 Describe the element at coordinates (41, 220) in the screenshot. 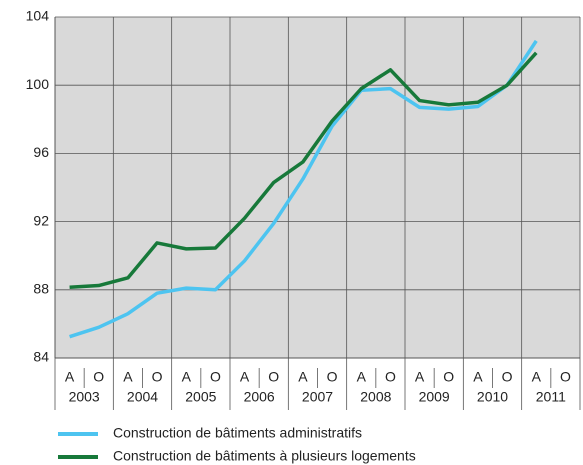

I see `y-tick-label: 92` at that location.